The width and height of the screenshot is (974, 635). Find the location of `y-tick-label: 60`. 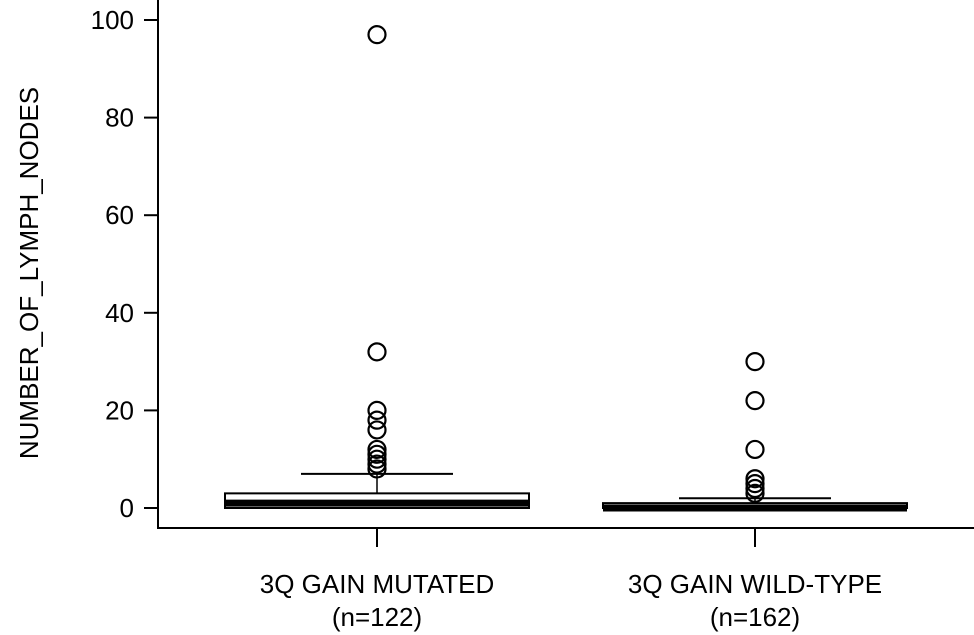

y-tick-label: 60 is located at coordinates (119, 215).